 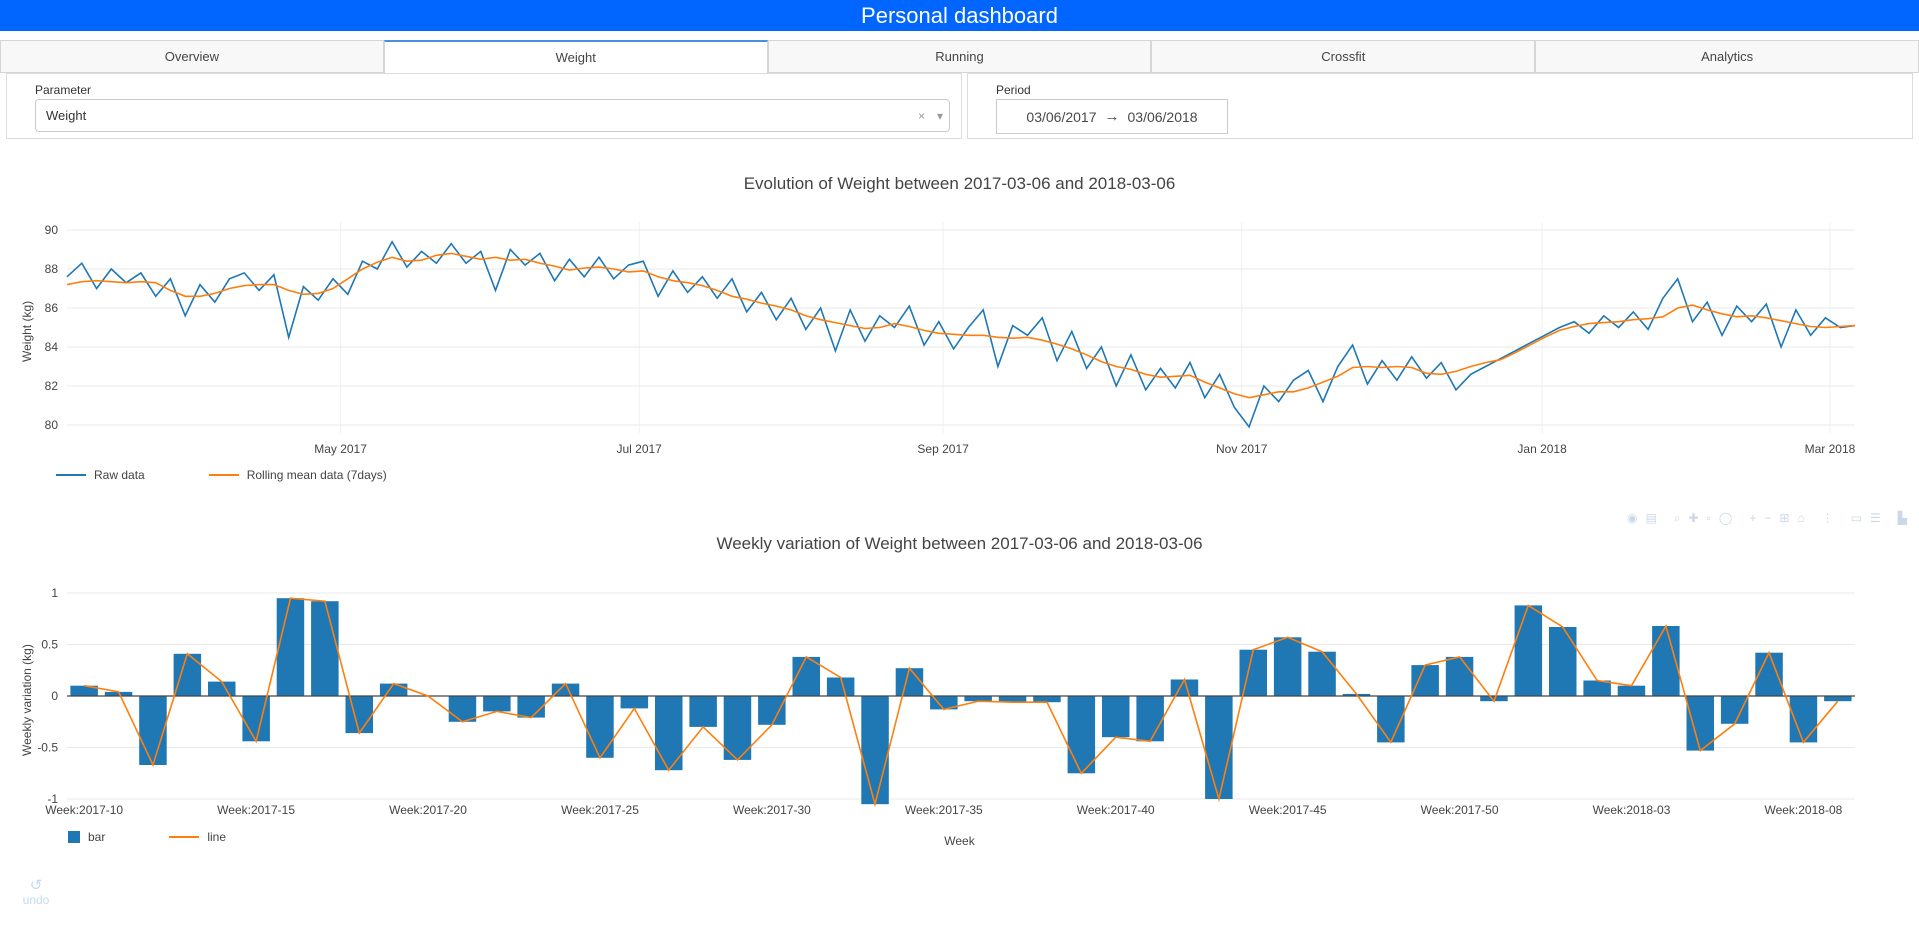 What do you see at coordinates (1677, 518) in the screenshot?
I see `zoom-icon: ⌕` at bounding box center [1677, 518].